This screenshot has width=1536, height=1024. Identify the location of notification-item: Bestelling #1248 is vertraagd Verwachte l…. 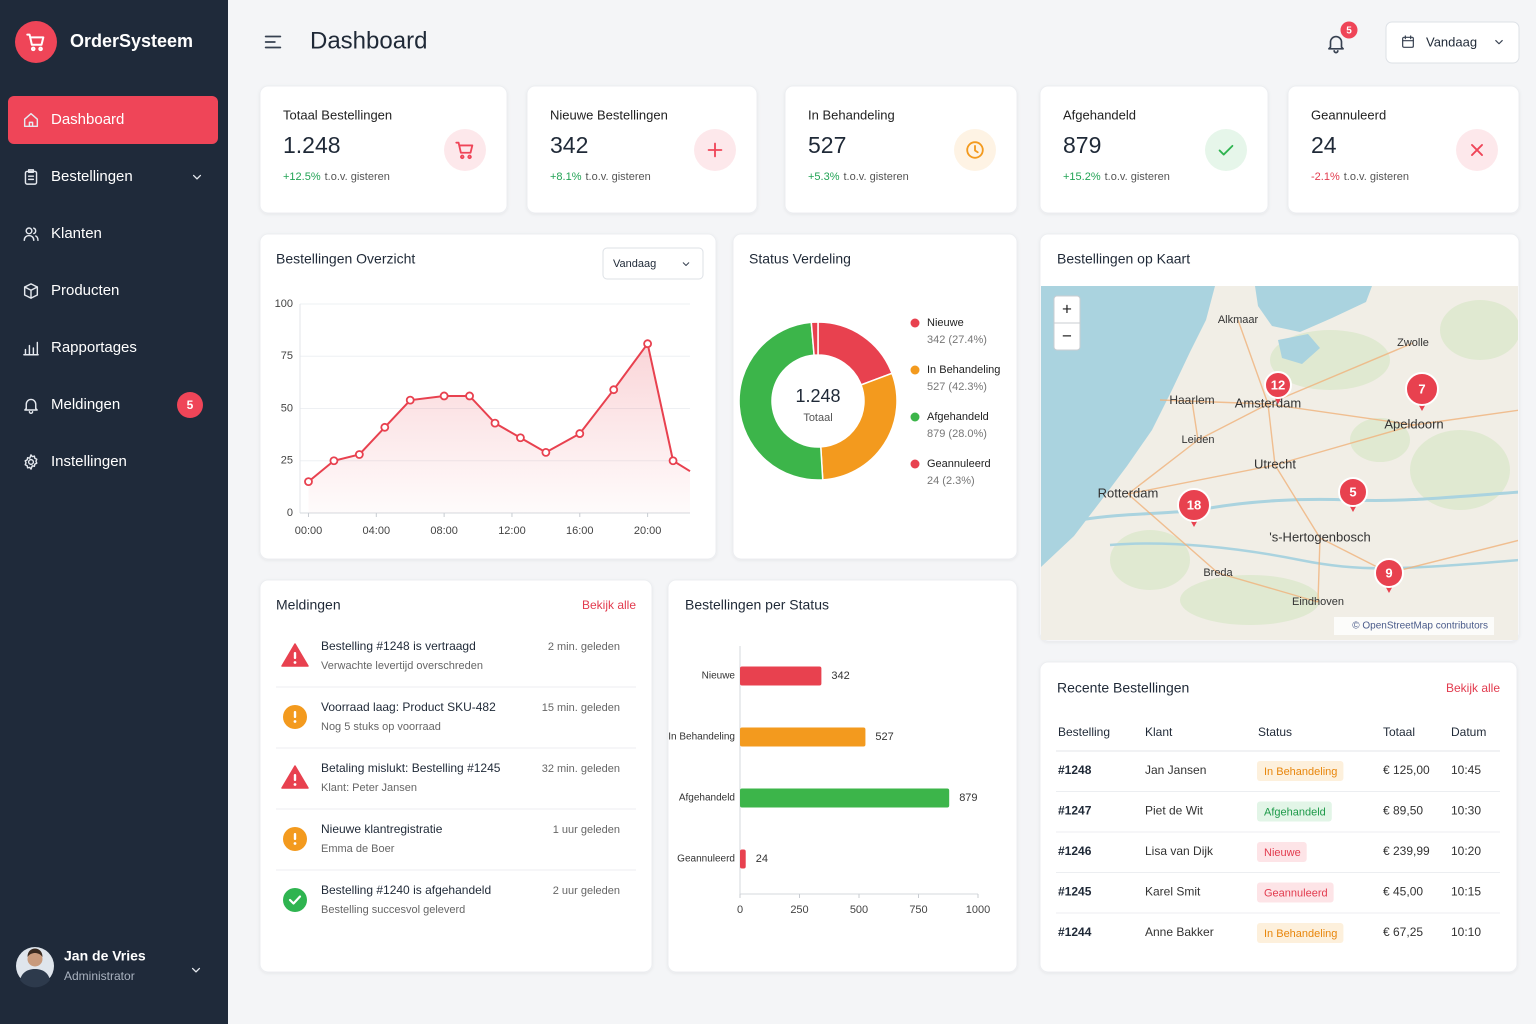
(450, 655).